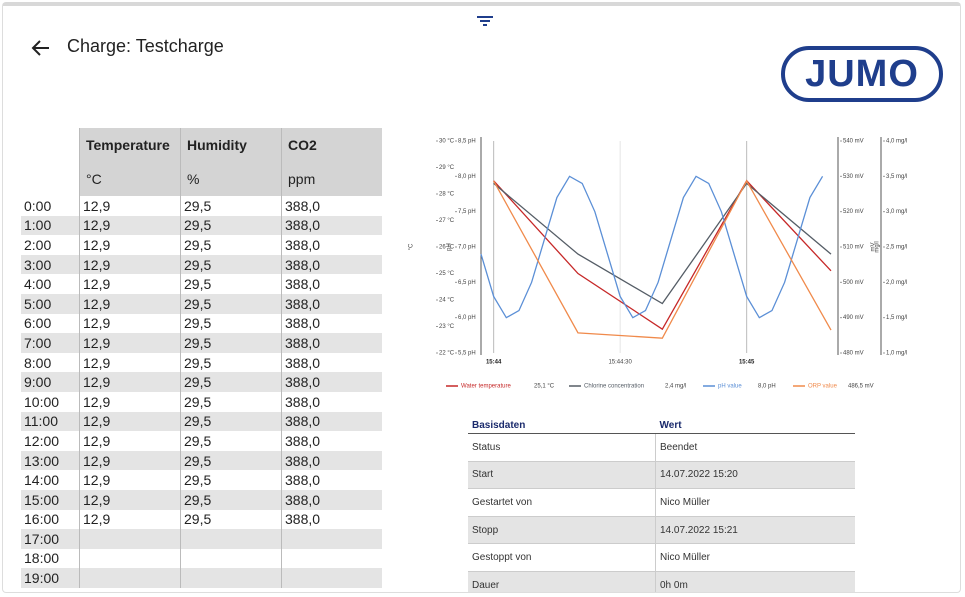 The width and height of the screenshot is (965, 597). I want to click on time-cell: 17:00, so click(50, 539).